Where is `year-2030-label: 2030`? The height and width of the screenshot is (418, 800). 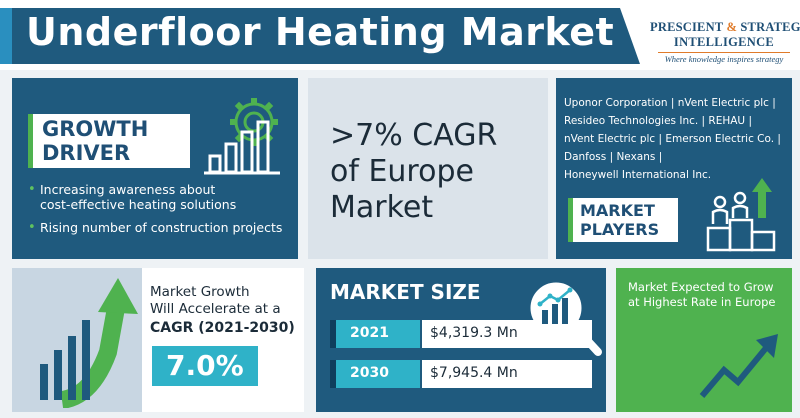
year-2030-label: 2030 is located at coordinates (369, 373).